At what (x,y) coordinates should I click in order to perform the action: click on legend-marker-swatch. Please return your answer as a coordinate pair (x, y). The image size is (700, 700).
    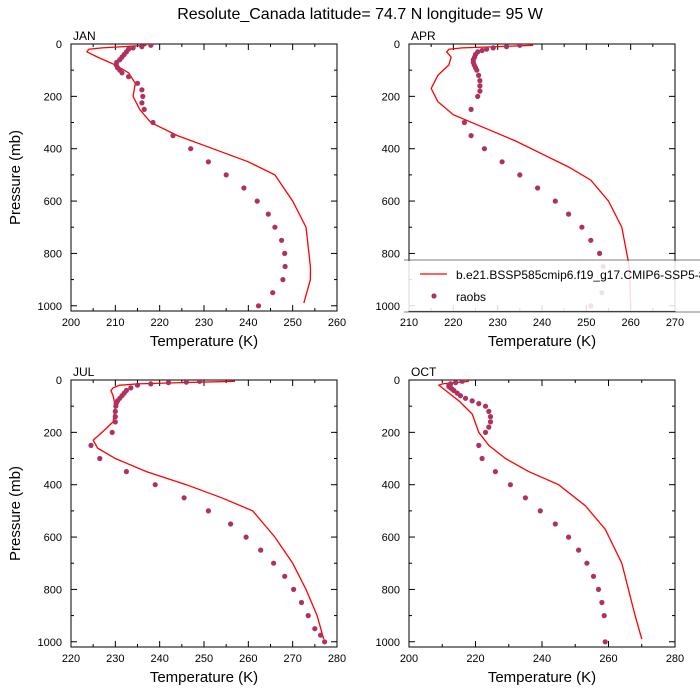
    Looking at the image, I should click on (434, 296).